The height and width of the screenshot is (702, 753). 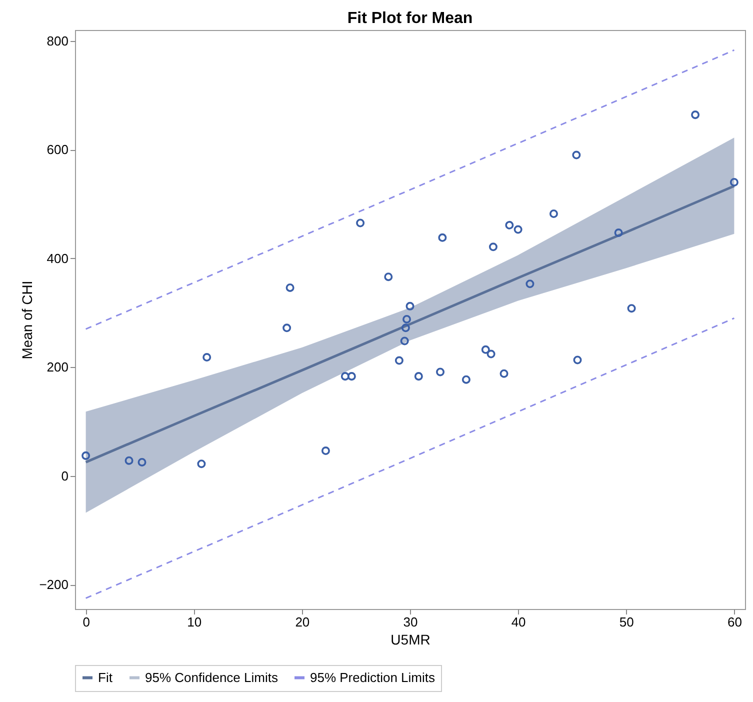 I want to click on y-tick-label: −200, so click(x=53, y=584).